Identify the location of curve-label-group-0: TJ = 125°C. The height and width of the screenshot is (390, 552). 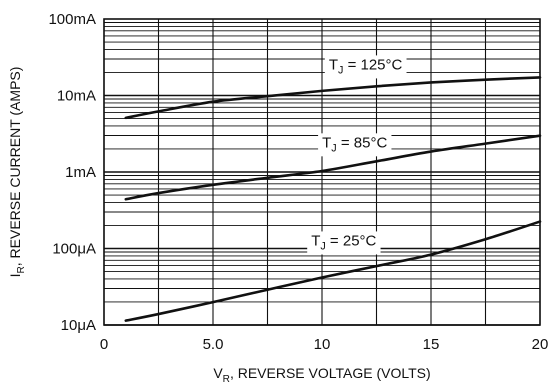
(365, 67).